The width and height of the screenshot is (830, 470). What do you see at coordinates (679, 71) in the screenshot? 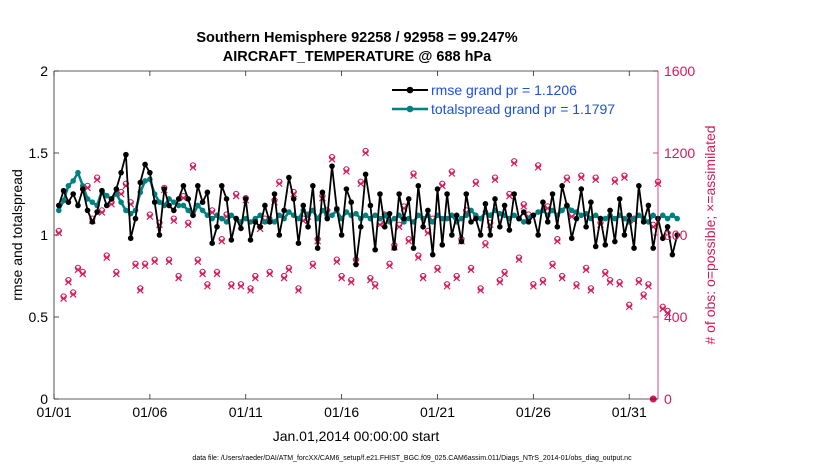
I see `y-tick-label-right: 1600` at bounding box center [679, 71].